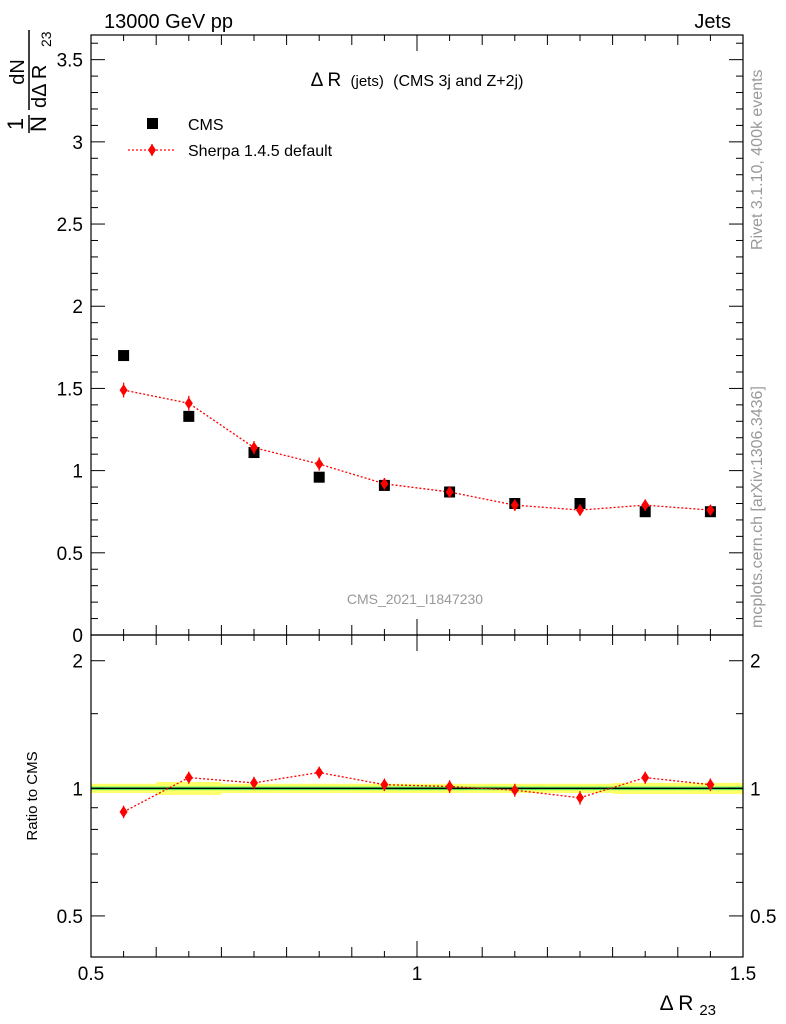  I want to click on ratio-data-marks, so click(417, 792).